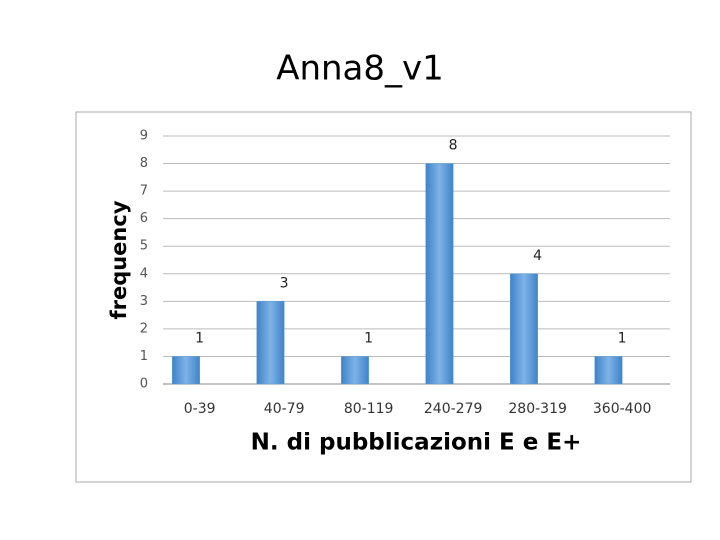 This screenshot has width=720, height=540. I want to click on y-tick-label: 0, so click(144, 384).